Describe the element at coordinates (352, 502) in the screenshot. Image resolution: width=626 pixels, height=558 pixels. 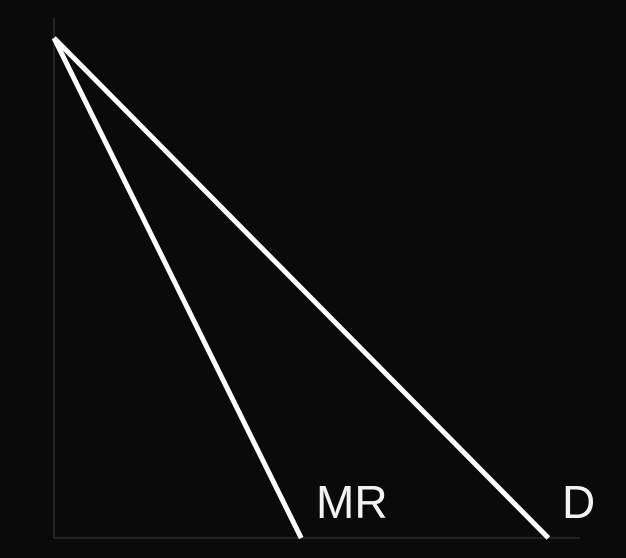
I see `series-label-mr: MR` at that location.